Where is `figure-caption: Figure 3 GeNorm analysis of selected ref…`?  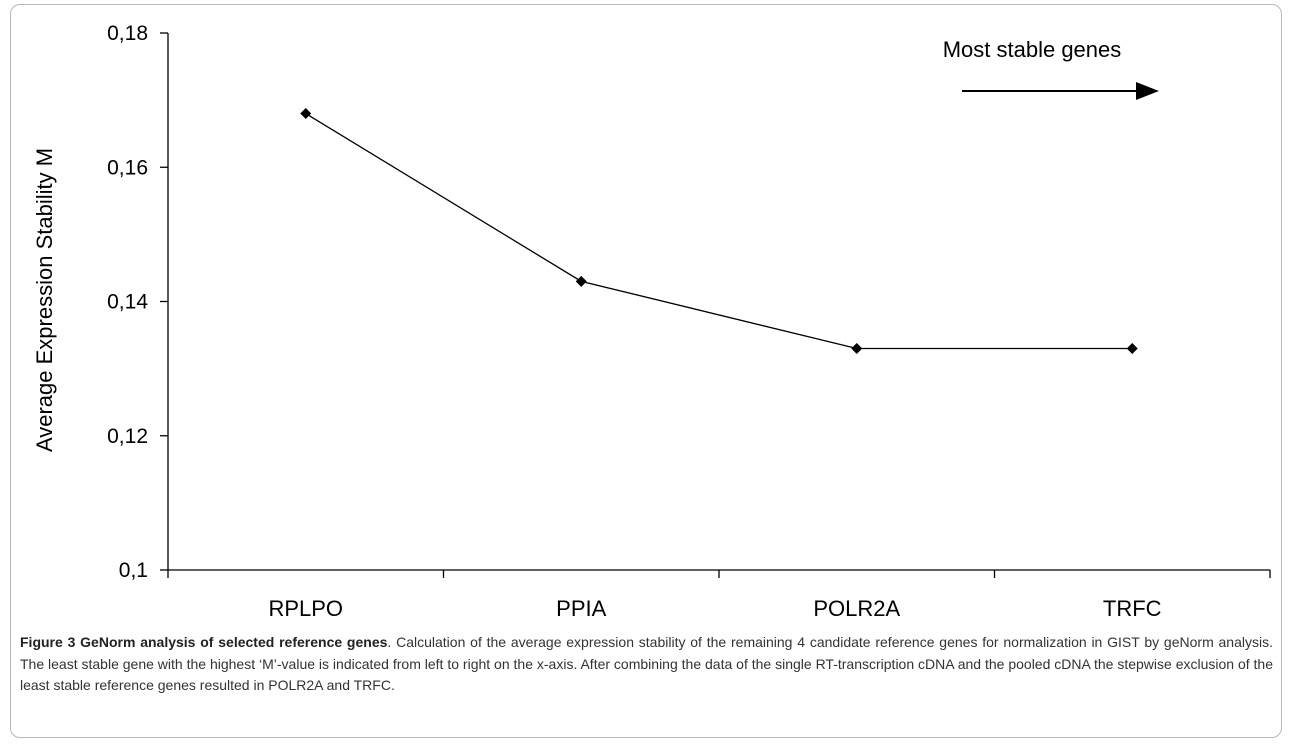
figure-caption: Figure 3 GeNorm analysis of selected ref… is located at coordinates (646, 664).